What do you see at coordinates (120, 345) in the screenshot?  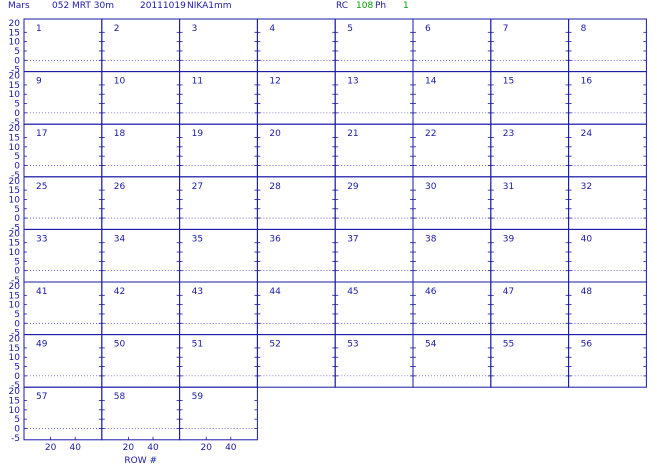 I see `panel-number: 50` at bounding box center [120, 345].